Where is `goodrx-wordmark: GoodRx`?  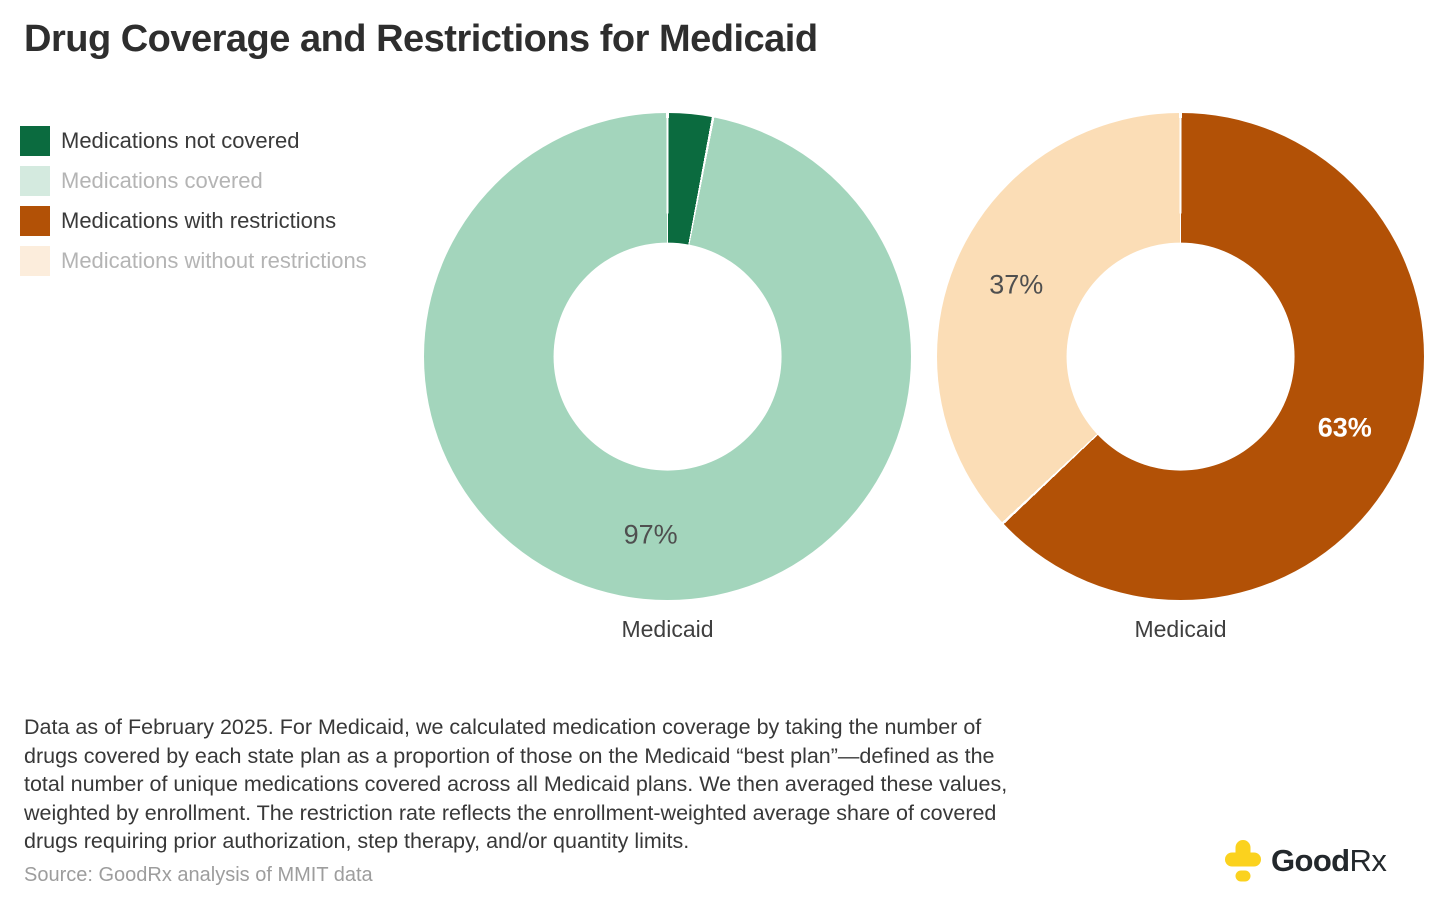
goodrx-wordmark: GoodRx is located at coordinates (1329, 860).